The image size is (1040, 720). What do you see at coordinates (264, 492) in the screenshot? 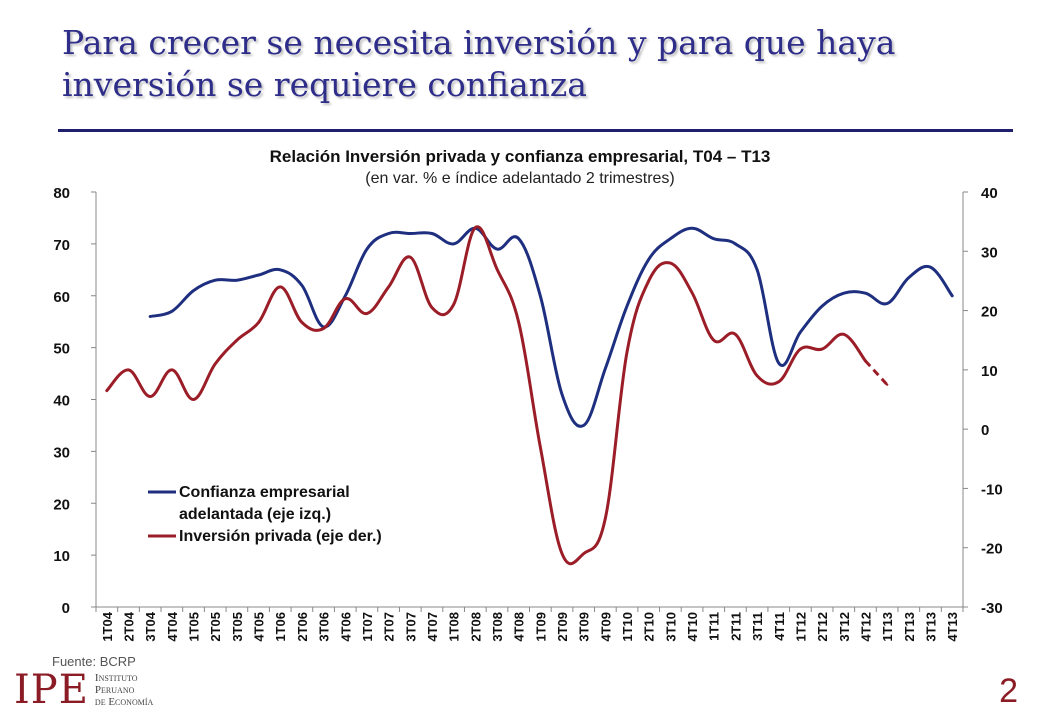
I see `legend-label: Confianza empresarial` at bounding box center [264, 492].